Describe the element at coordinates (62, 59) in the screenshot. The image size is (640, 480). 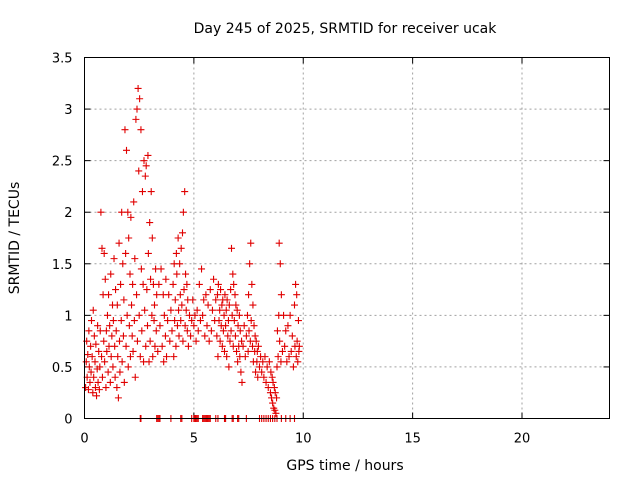
I see `y-tick-label: 3.5` at that location.